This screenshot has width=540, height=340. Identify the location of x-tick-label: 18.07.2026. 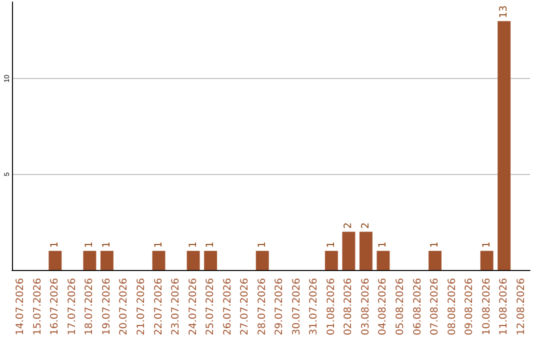
(90, 307).